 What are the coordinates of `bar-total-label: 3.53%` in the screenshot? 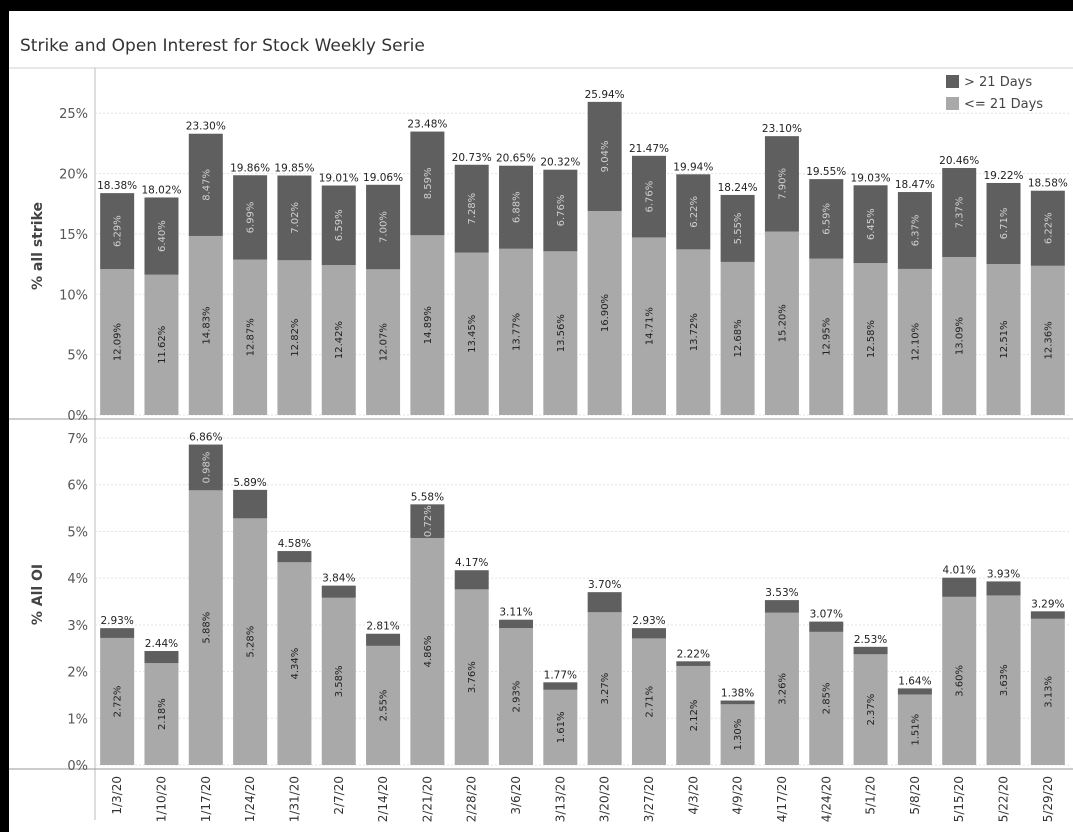 It's located at (781, 593).